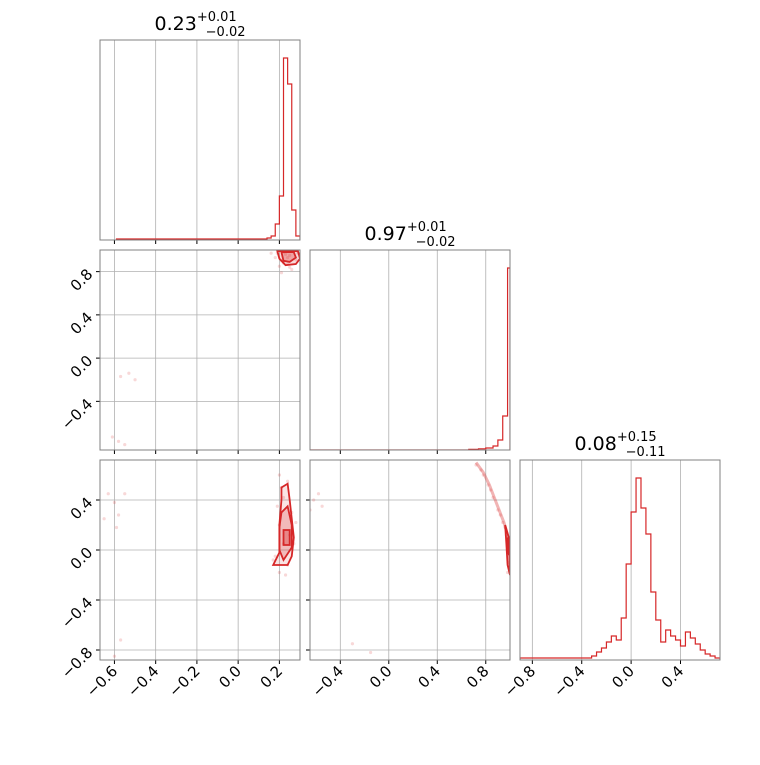 The width and height of the screenshot is (760, 765). I want to click on panel-scatter_p2_vs_p0: −0.6 −0.4 −0.2 0.0 0.20.40.0−0.4−0.8, so click(179, 580).